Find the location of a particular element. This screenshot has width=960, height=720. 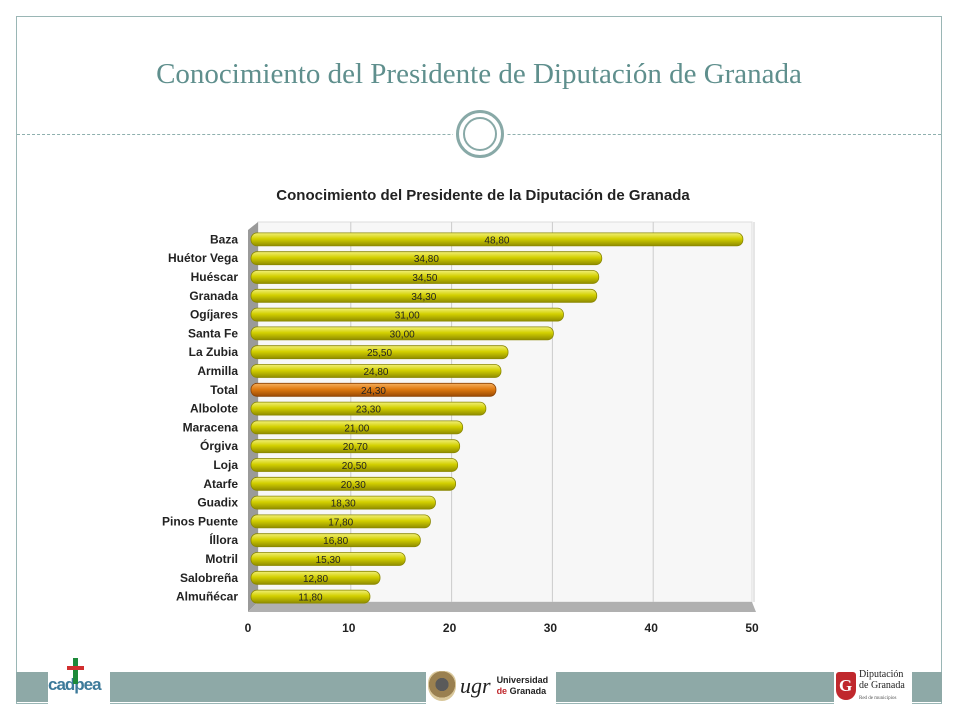

ugr-logo-line2-a: de is located at coordinates (502, 691).